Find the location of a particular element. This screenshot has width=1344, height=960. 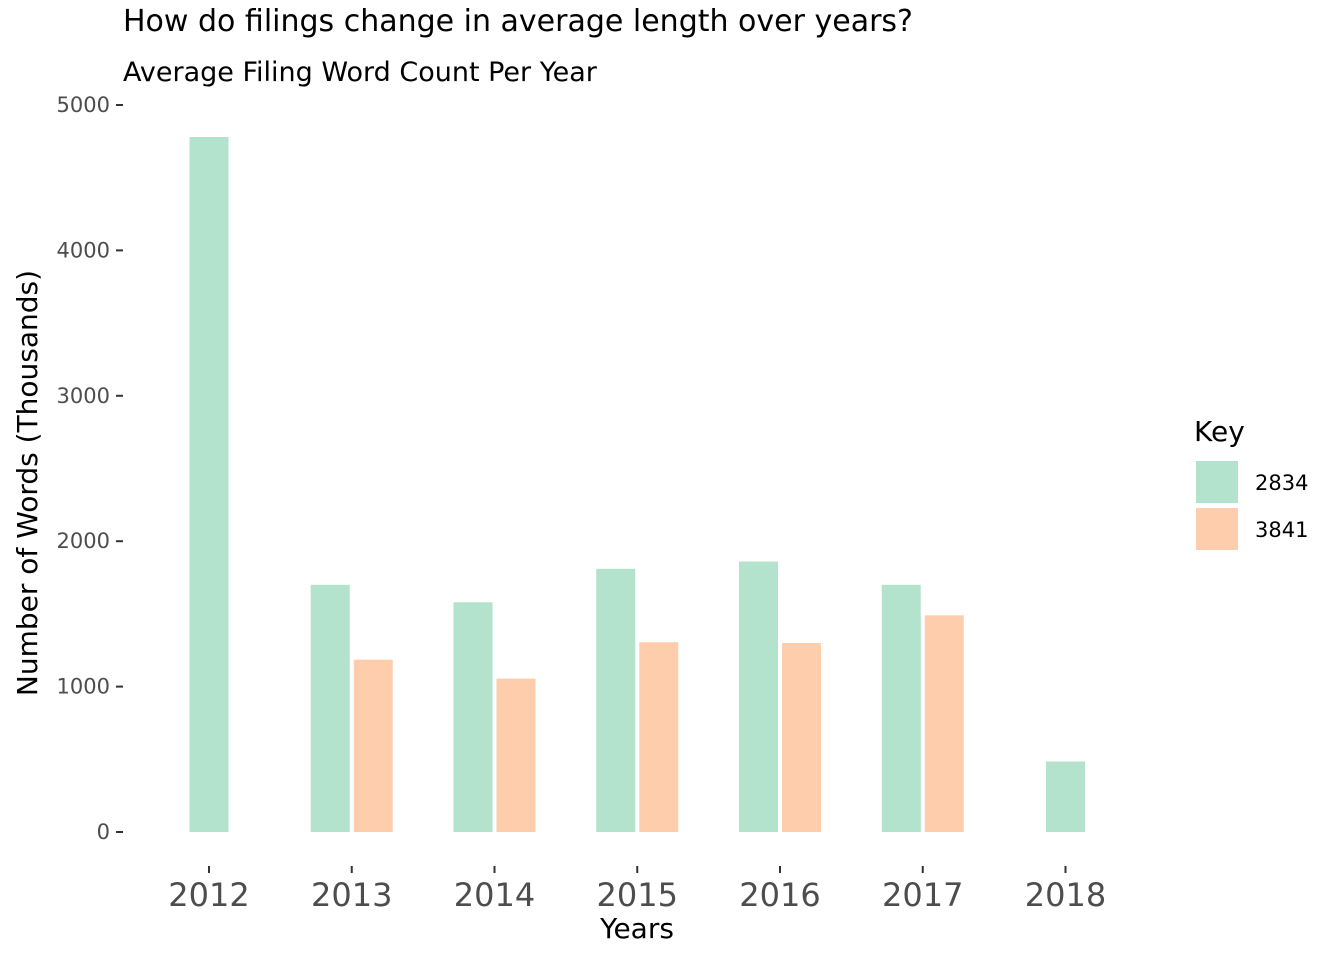

x-tick-label: 2017 is located at coordinates (922, 895).